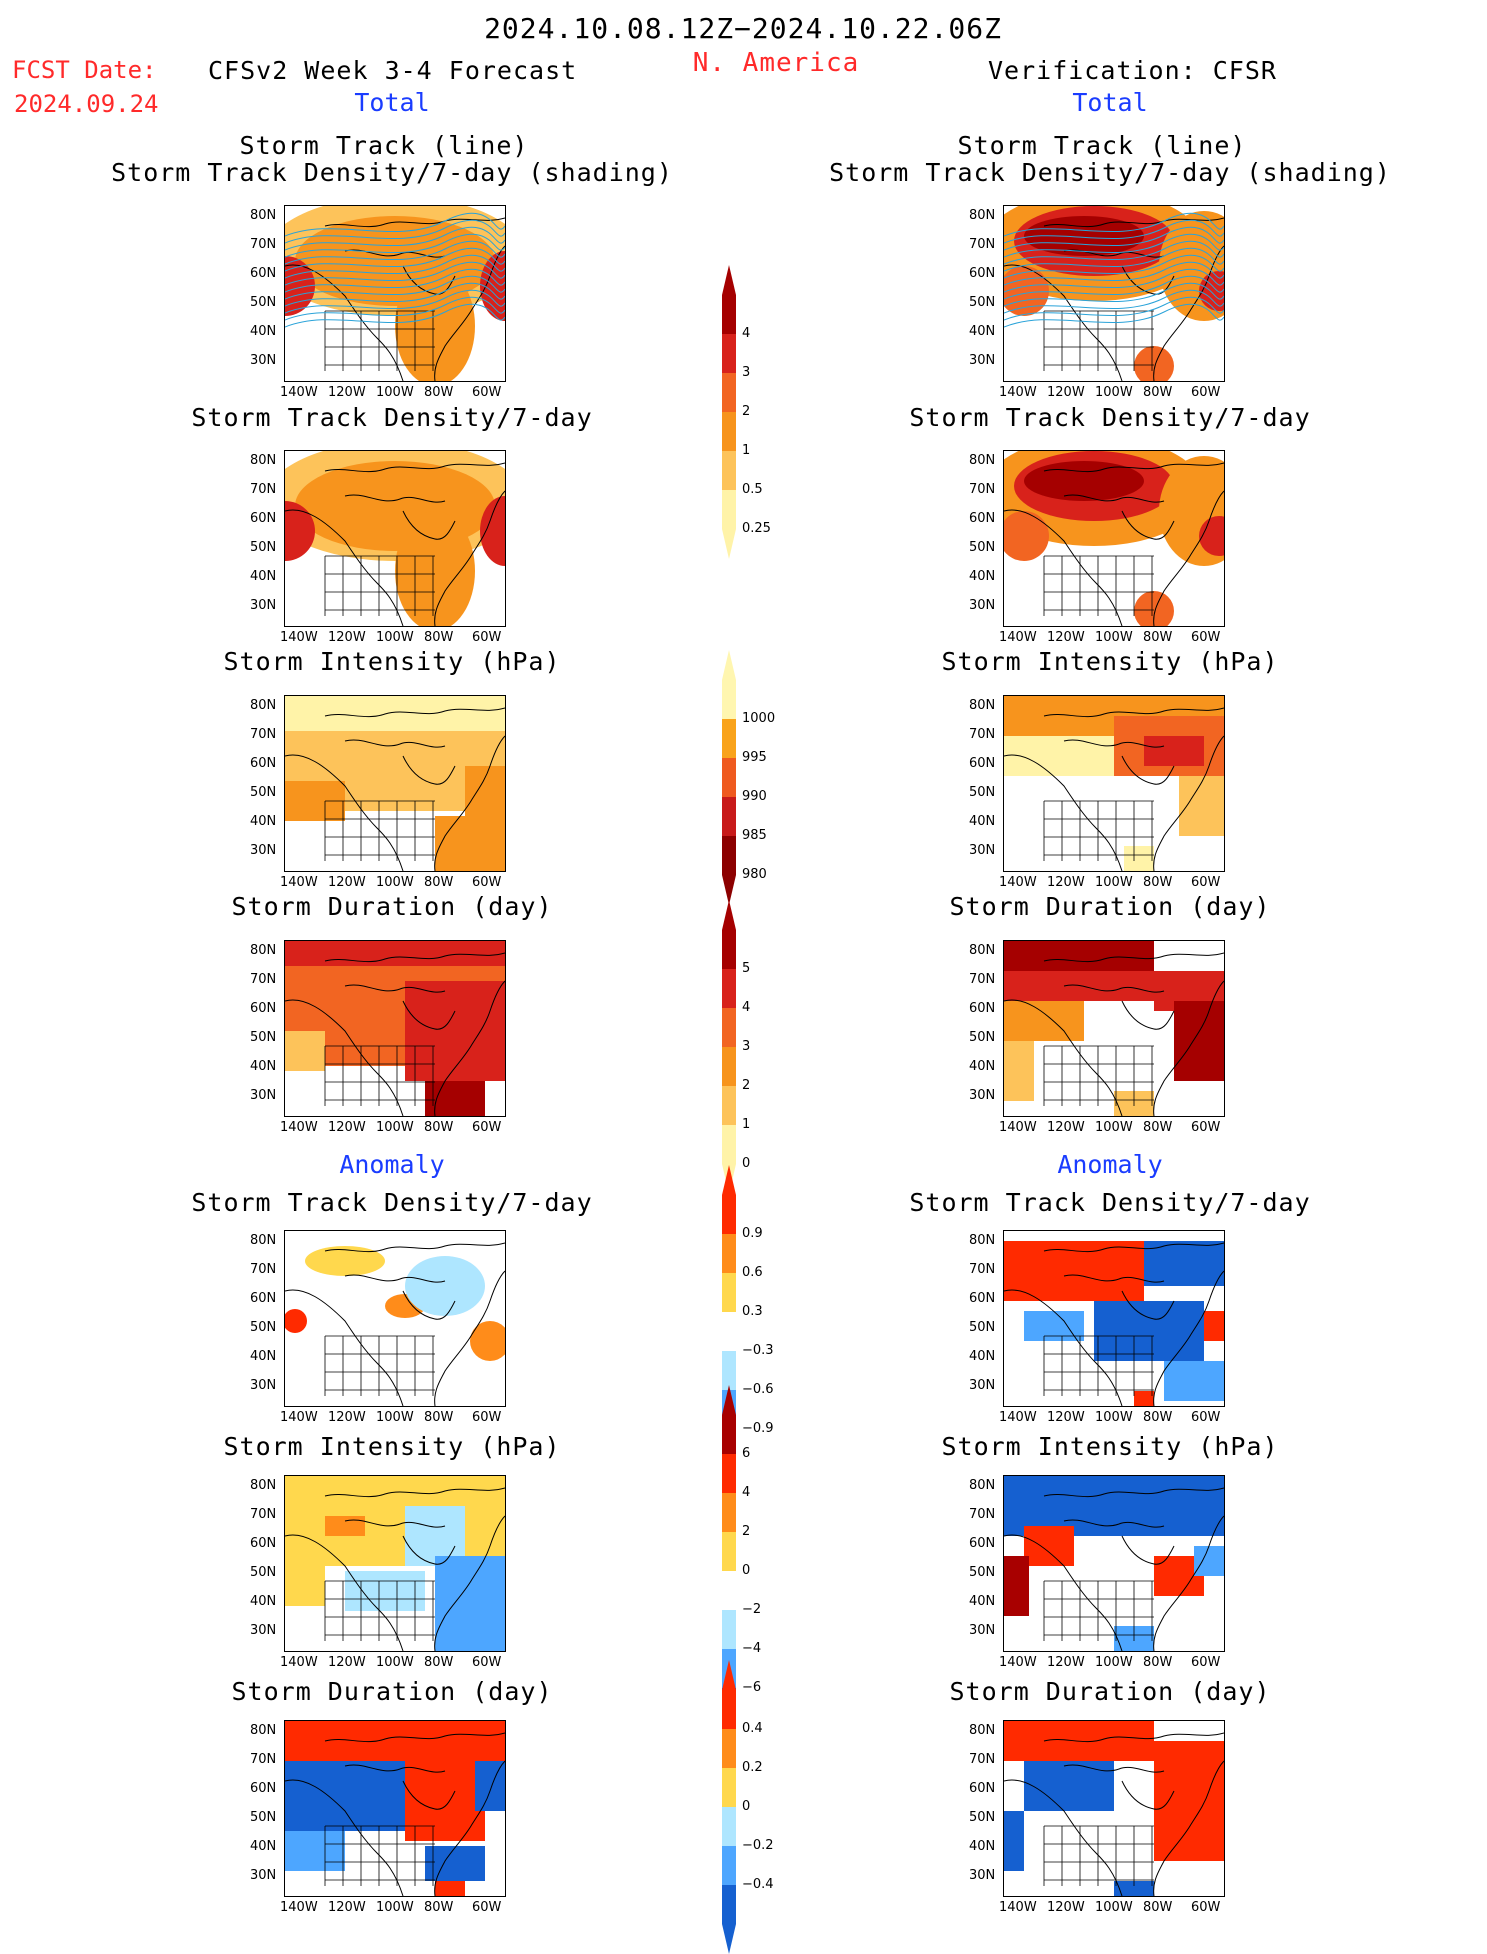 The width and height of the screenshot is (1487, 1954). Describe the element at coordinates (746, 411) in the screenshot. I see `colorbar-label: 2` at that location.